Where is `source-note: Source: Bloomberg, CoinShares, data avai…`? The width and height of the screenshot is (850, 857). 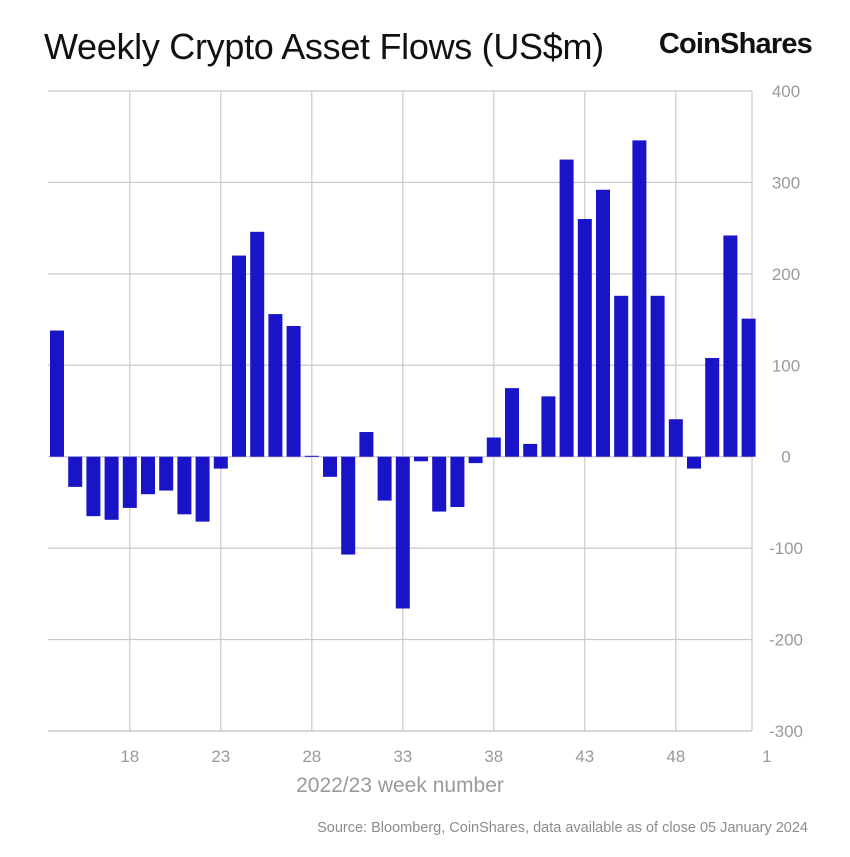 source-note: Source: Bloomberg, CoinShares, data avai… is located at coordinates (562, 828).